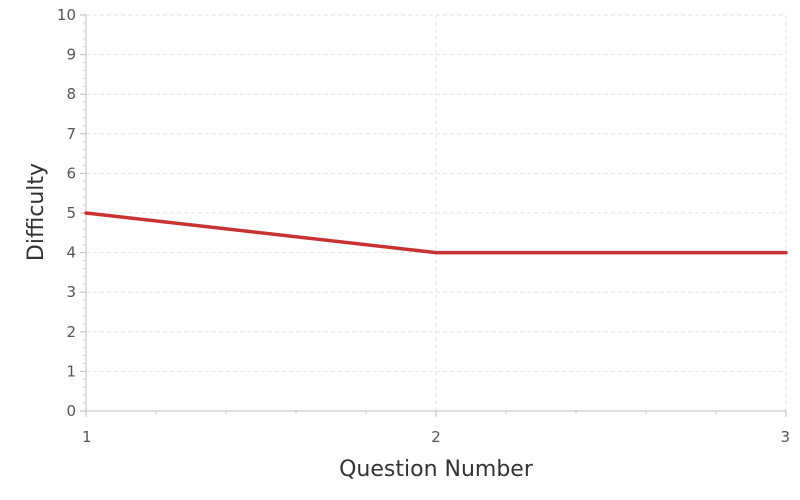 This screenshot has width=800, height=500. Describe the element at coordinates (36, 212) in the screenshot. I see `y-axis-title: Difficulty` at that location.